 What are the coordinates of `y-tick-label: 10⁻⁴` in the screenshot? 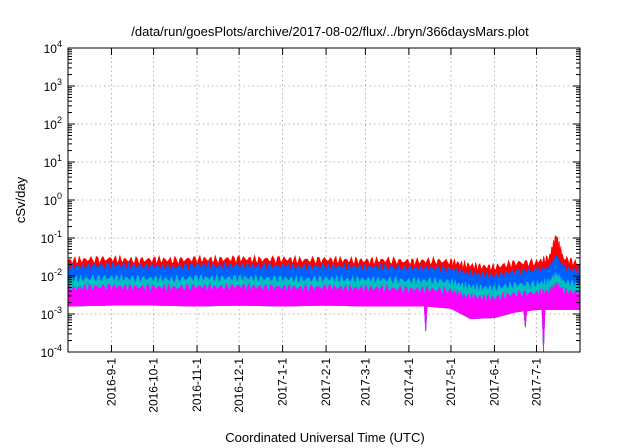 It's located at (51, 351).